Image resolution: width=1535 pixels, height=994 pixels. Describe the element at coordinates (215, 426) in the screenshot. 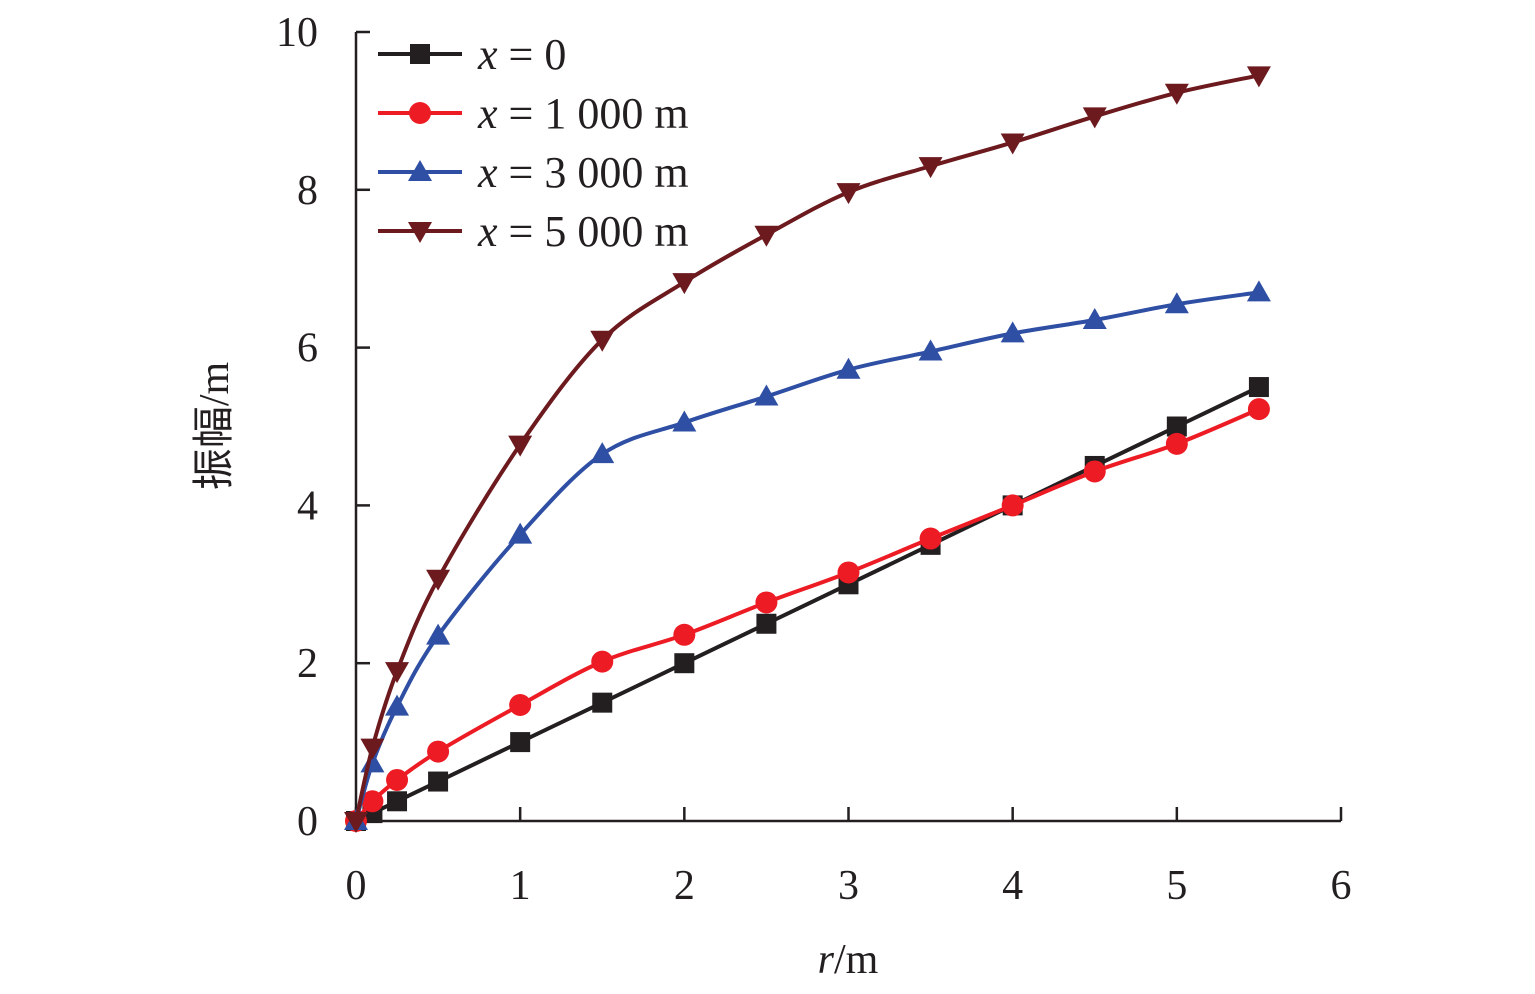

I see `y-axis-label: 振幅/m` at that location.